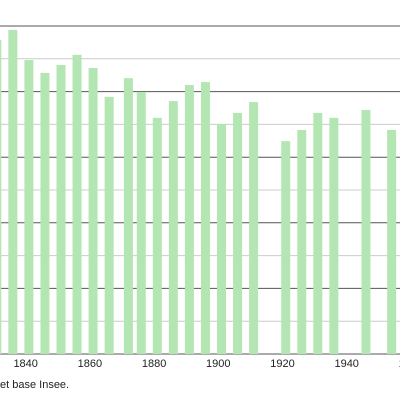 This screenshot has height=400, width=400. What do you see at coordinates (218, 364) in the screenshot?
I see `x-tick-label: 1900` at bounding box center [218, 364].